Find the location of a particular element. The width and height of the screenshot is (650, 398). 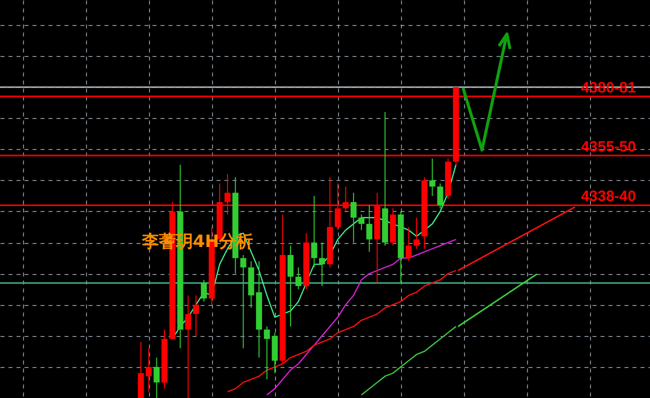

annotation: 4355-50 is located at coordinates (608, 147).